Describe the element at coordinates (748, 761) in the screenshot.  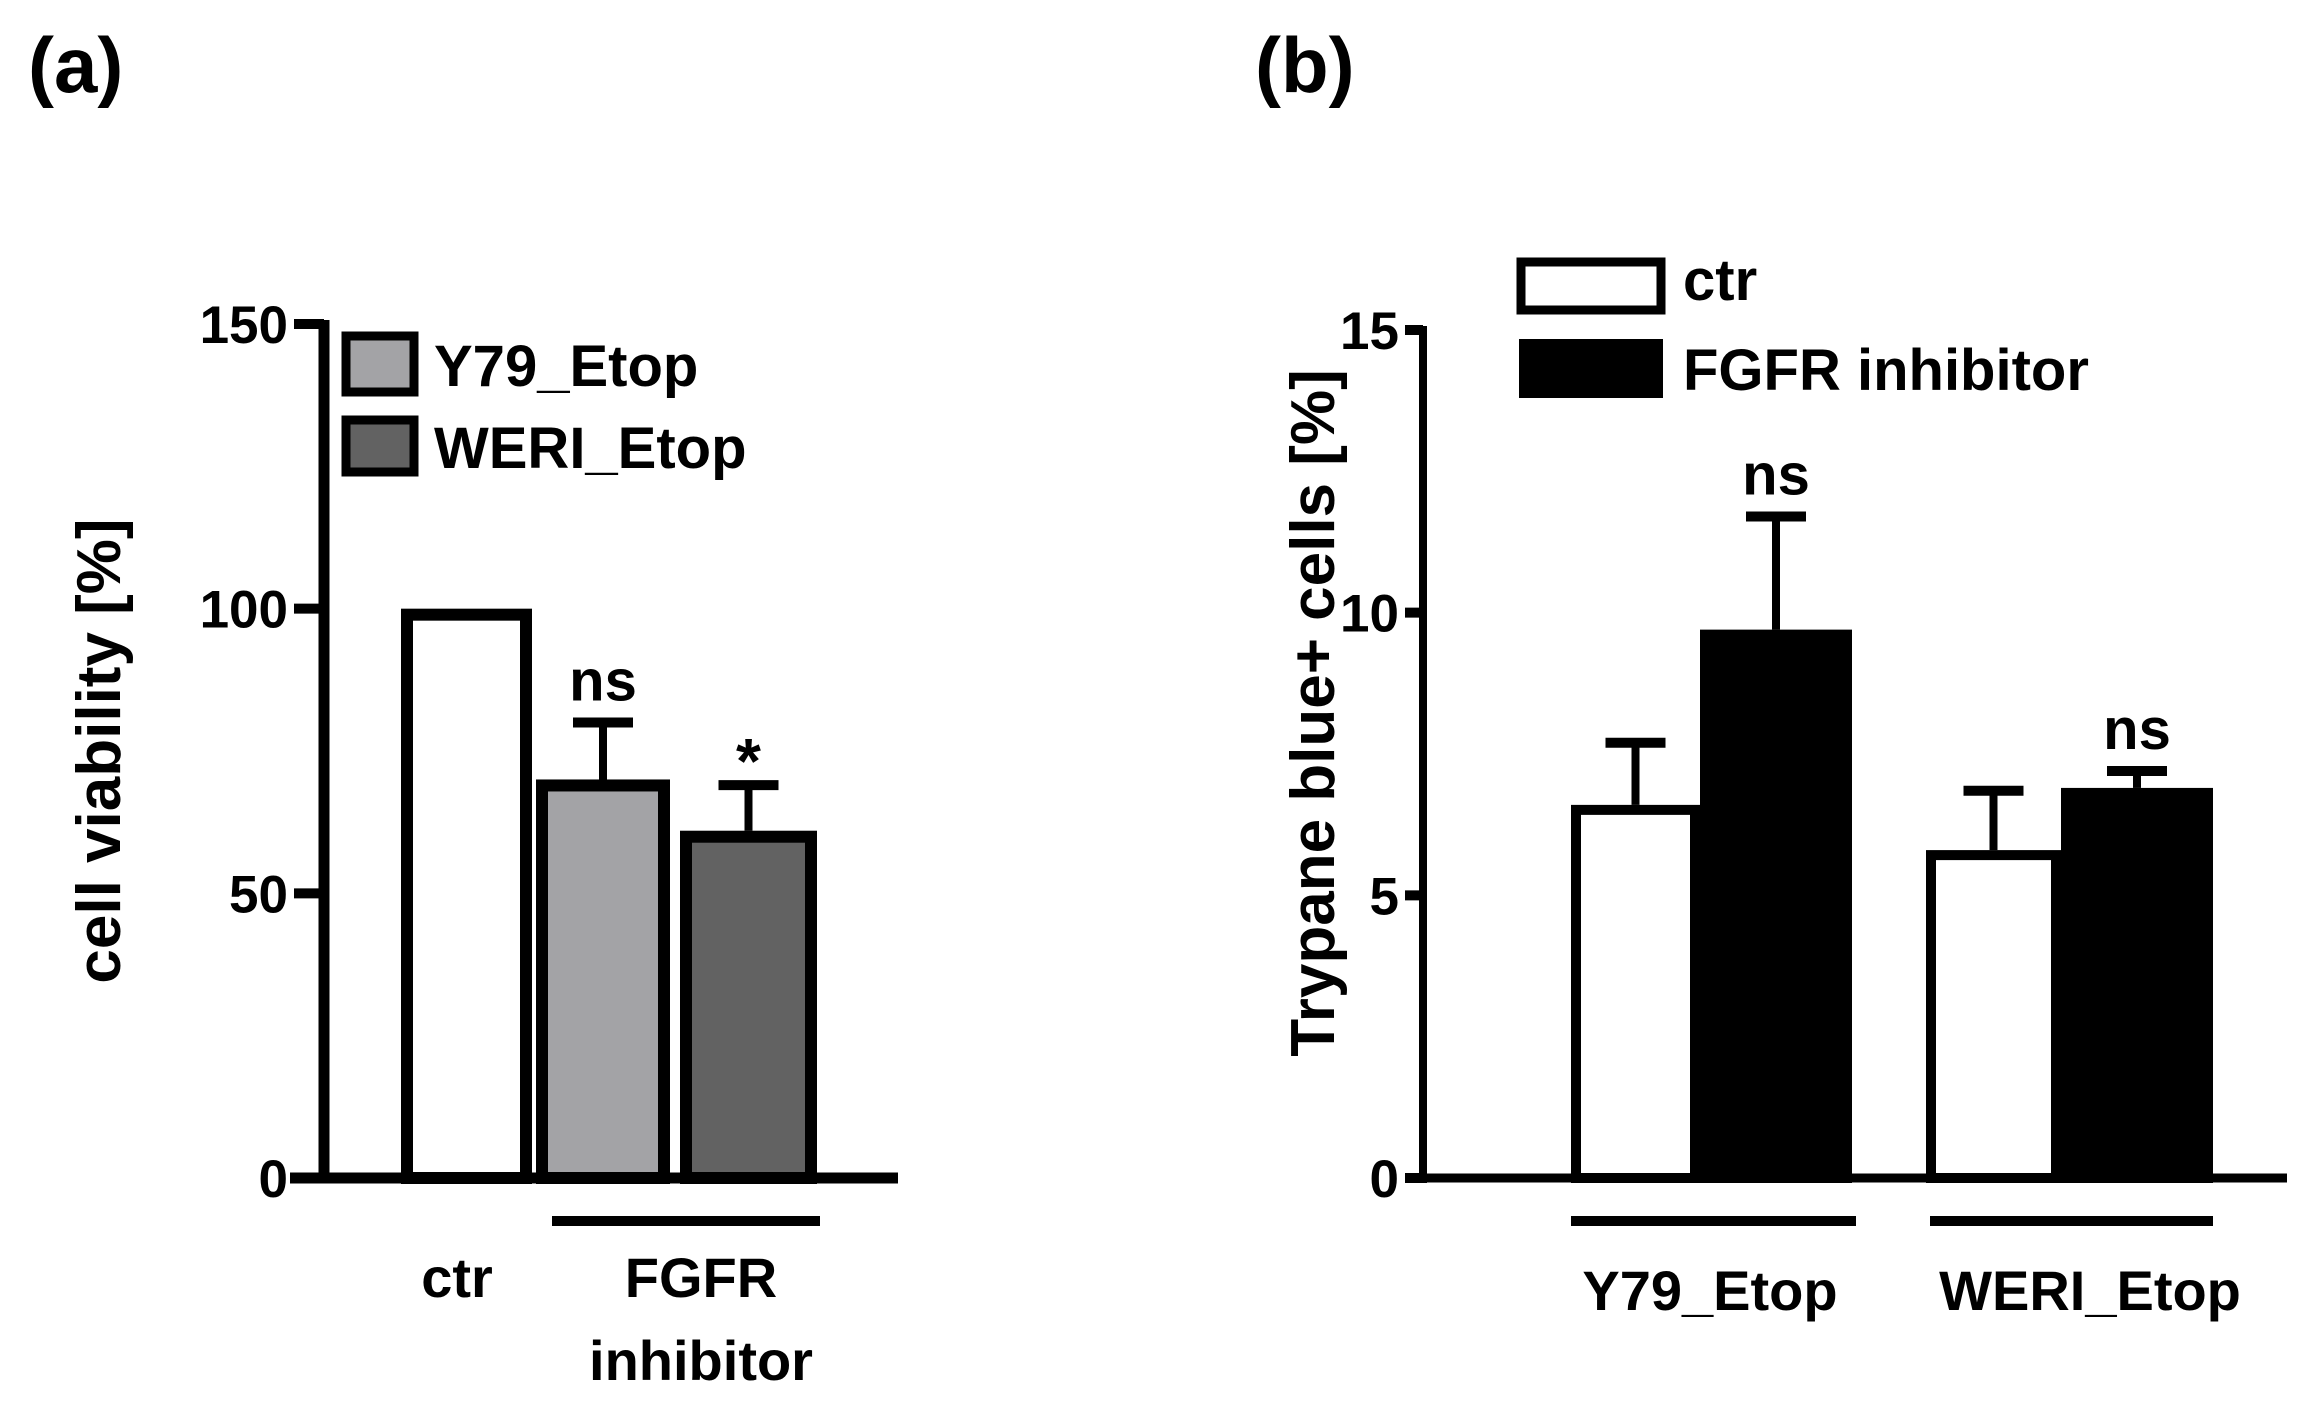
I see `significance-label: *` at that location.